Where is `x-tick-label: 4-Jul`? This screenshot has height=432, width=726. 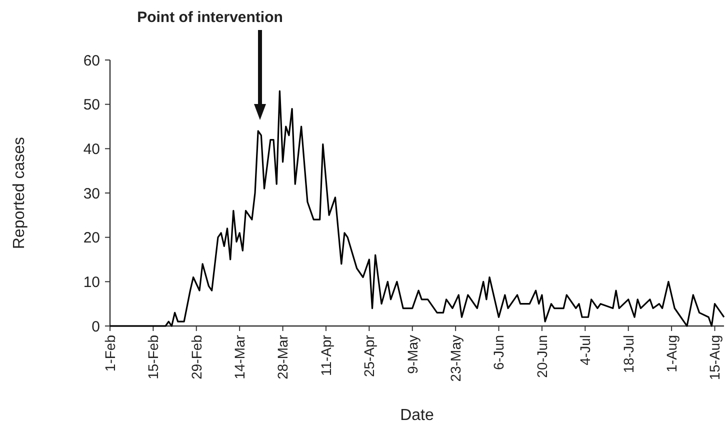 x-tick-label: 4-Jul is located at coordinates (585, 350).